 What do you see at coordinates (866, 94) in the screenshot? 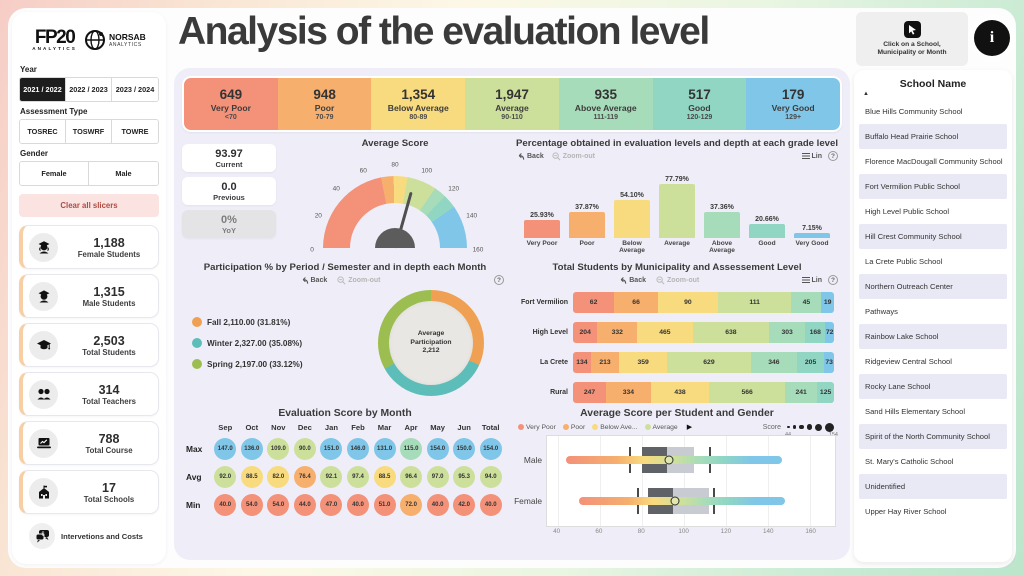
I see `sort-ascending-icon: ▲` at bounding box center [866, 94].